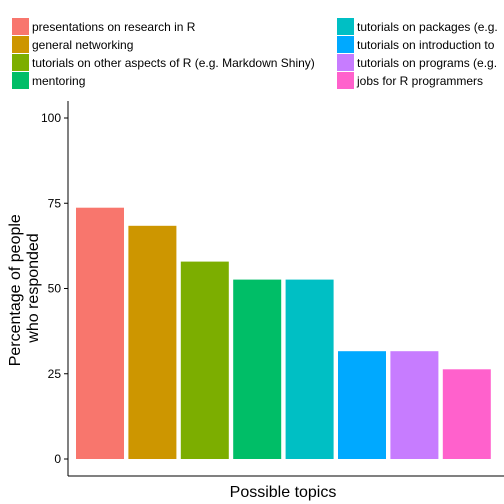 The width and height of the screenshot is (504, 504). What do you see at coordinates (51, 118) in the screenshot?
I see `y-tick-label: 100` at bounding box center [51, 118].